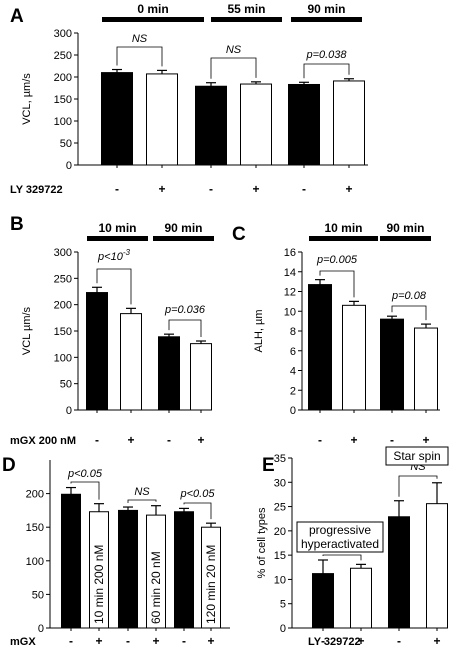  I want to click on y-tick-label-b: 200, so click(63, 306).